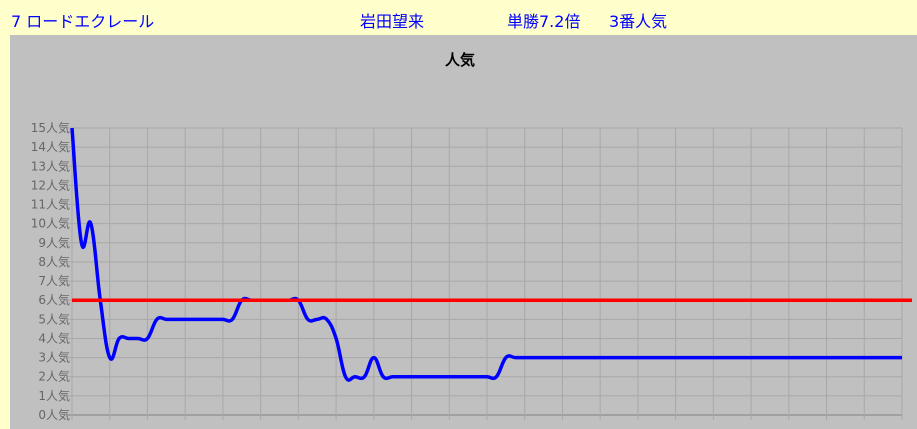  I want to click on y-tick-label: 1人気, so click(54, 395).